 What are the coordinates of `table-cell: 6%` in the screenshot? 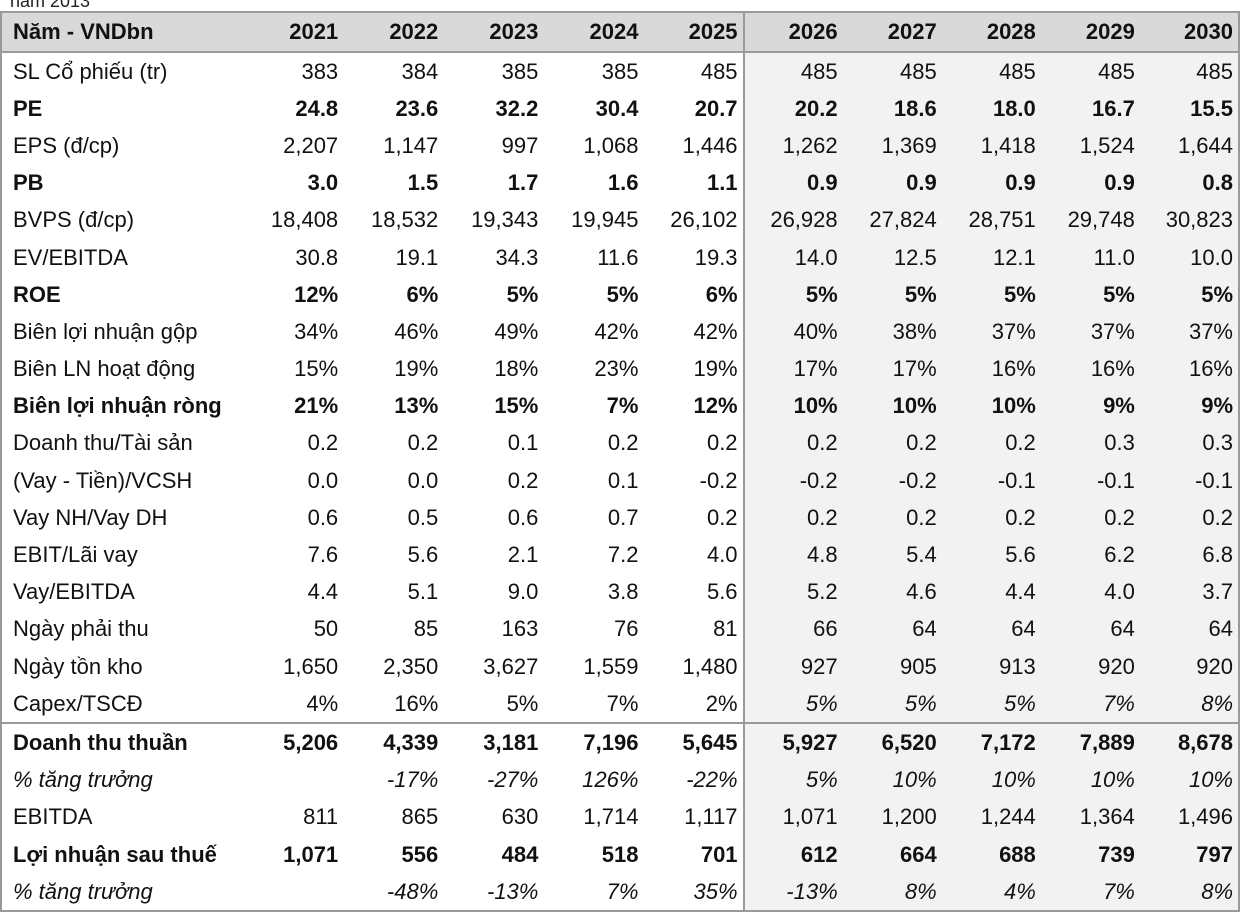 It's located at (721, 294).